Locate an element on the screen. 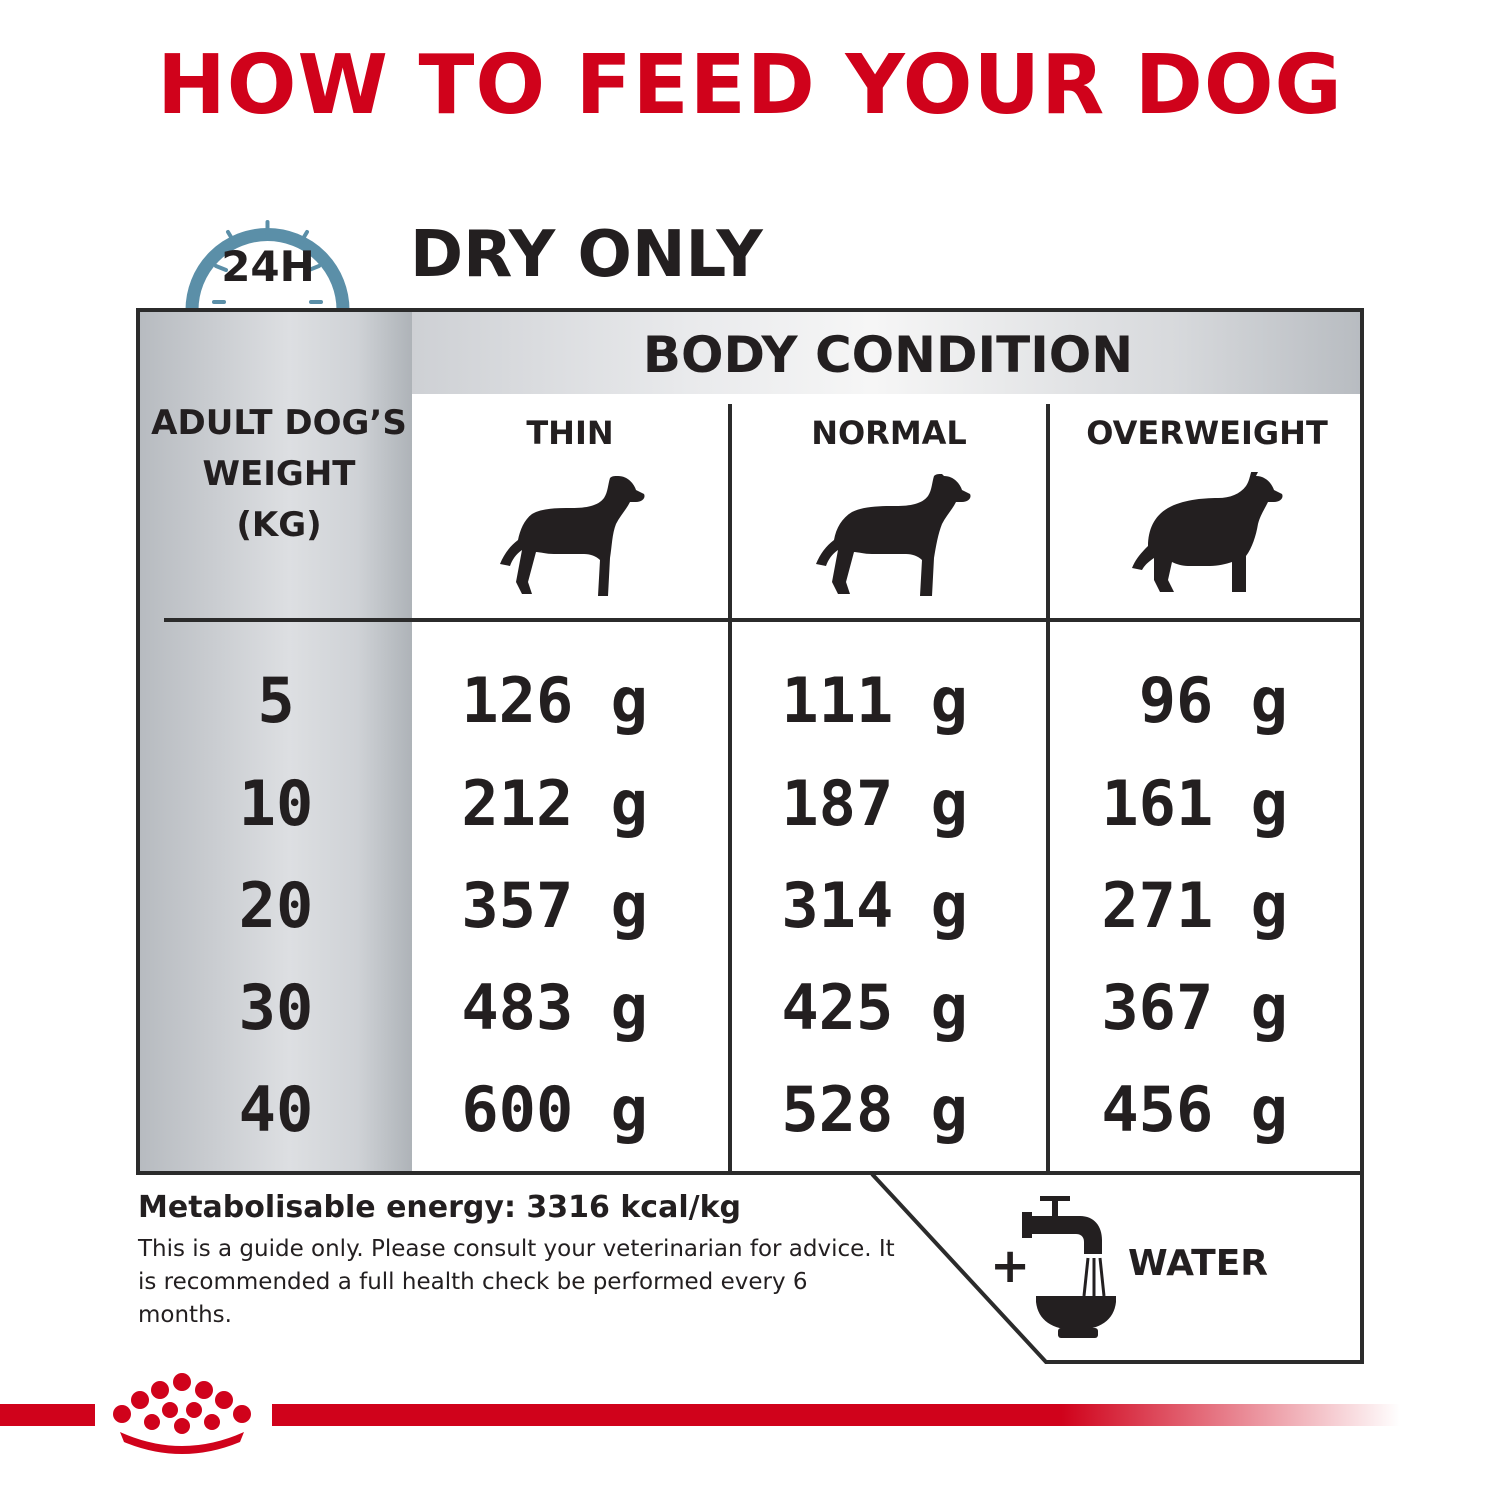 The image size is (1500, 1500). dog-thin-icon is located at coordinates (572, 536).